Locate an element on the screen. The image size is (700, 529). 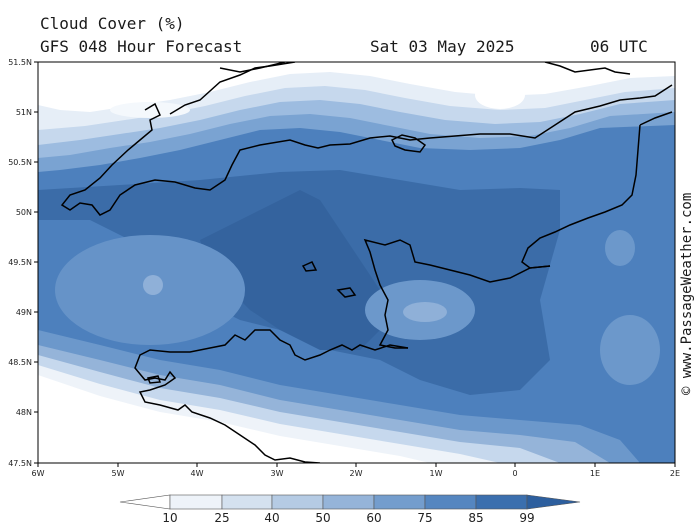
lon-label-7: 0 is located at coordinates (514, 473).